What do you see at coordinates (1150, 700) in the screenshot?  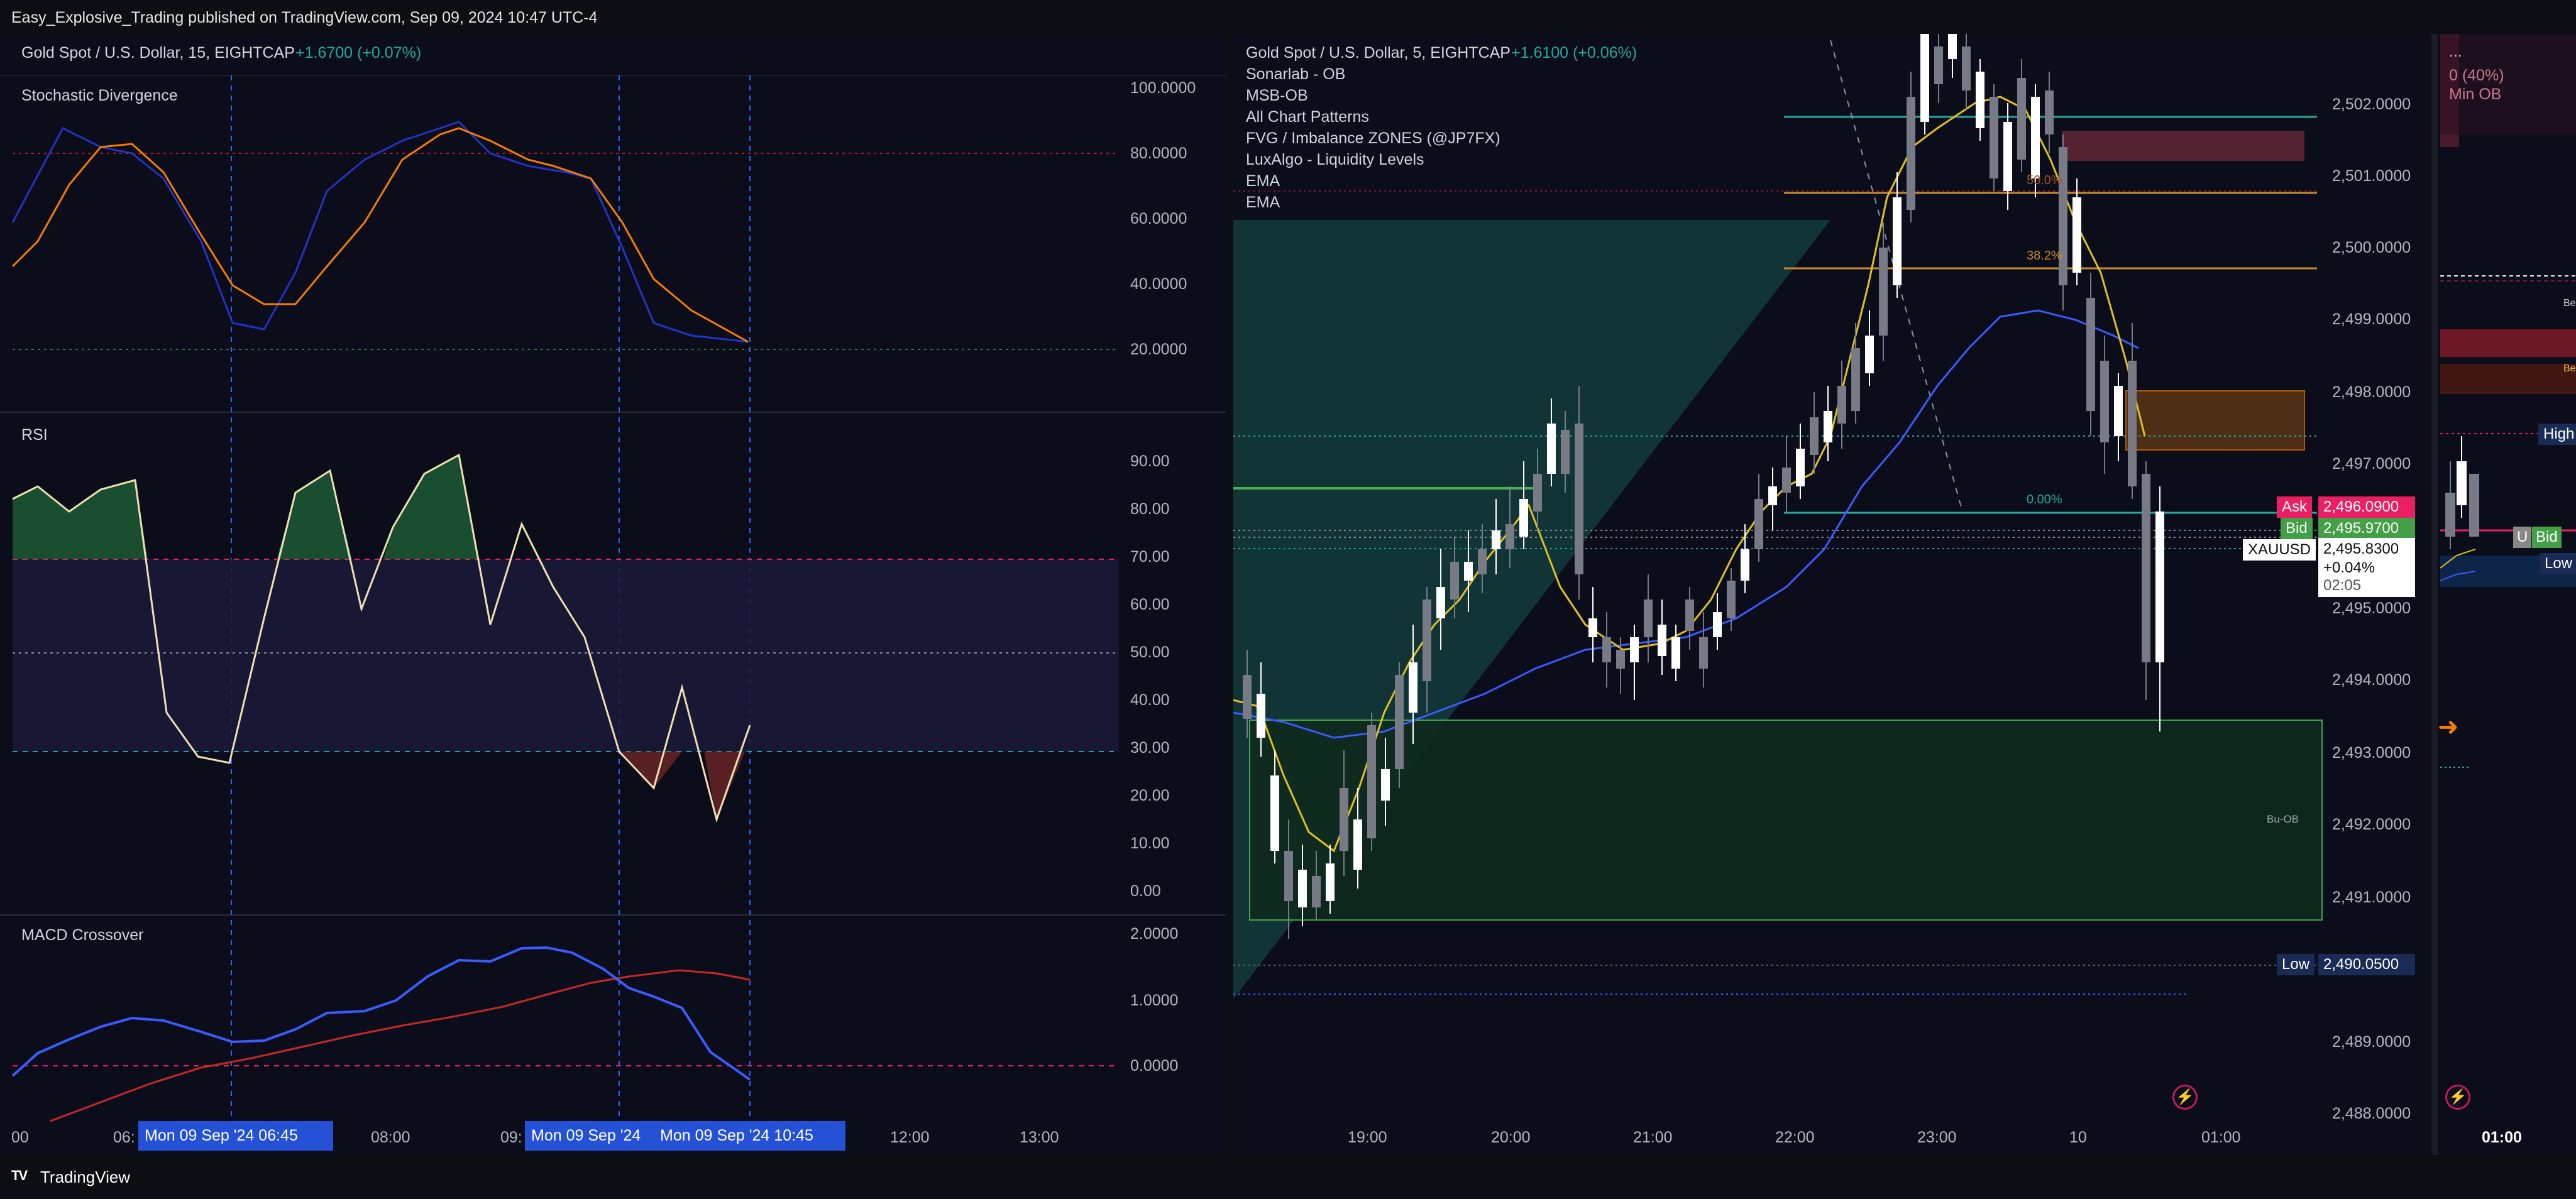 I see `rsi-tick: 40.00` at bounding box center [1150, 700].